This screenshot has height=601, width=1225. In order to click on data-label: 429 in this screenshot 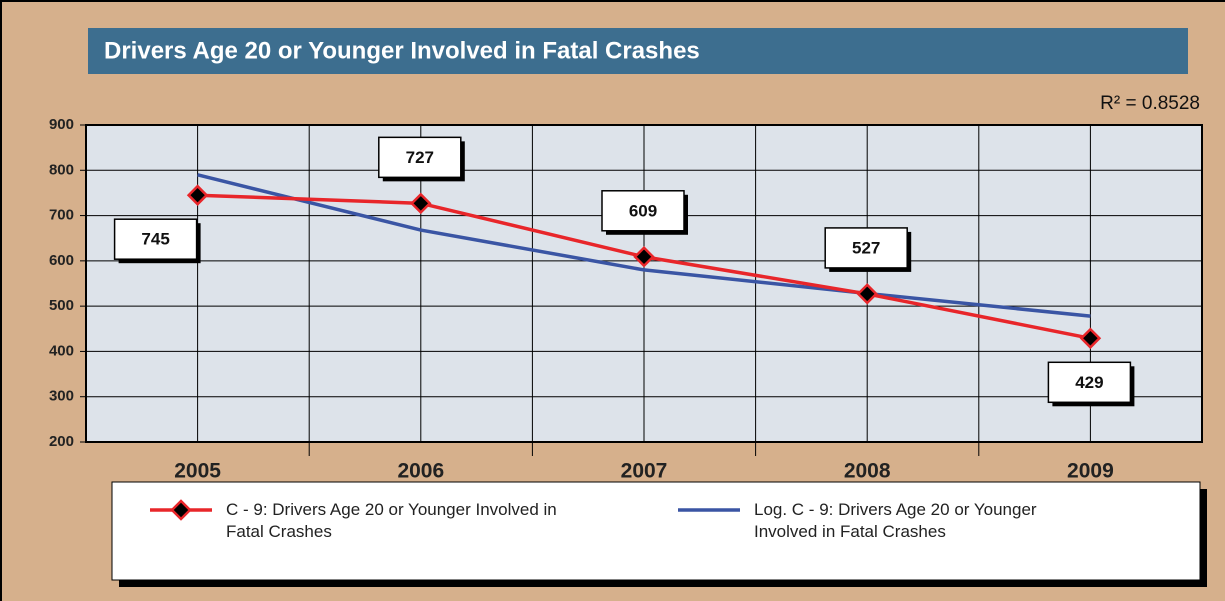, I will do `click(1089, 382)`.